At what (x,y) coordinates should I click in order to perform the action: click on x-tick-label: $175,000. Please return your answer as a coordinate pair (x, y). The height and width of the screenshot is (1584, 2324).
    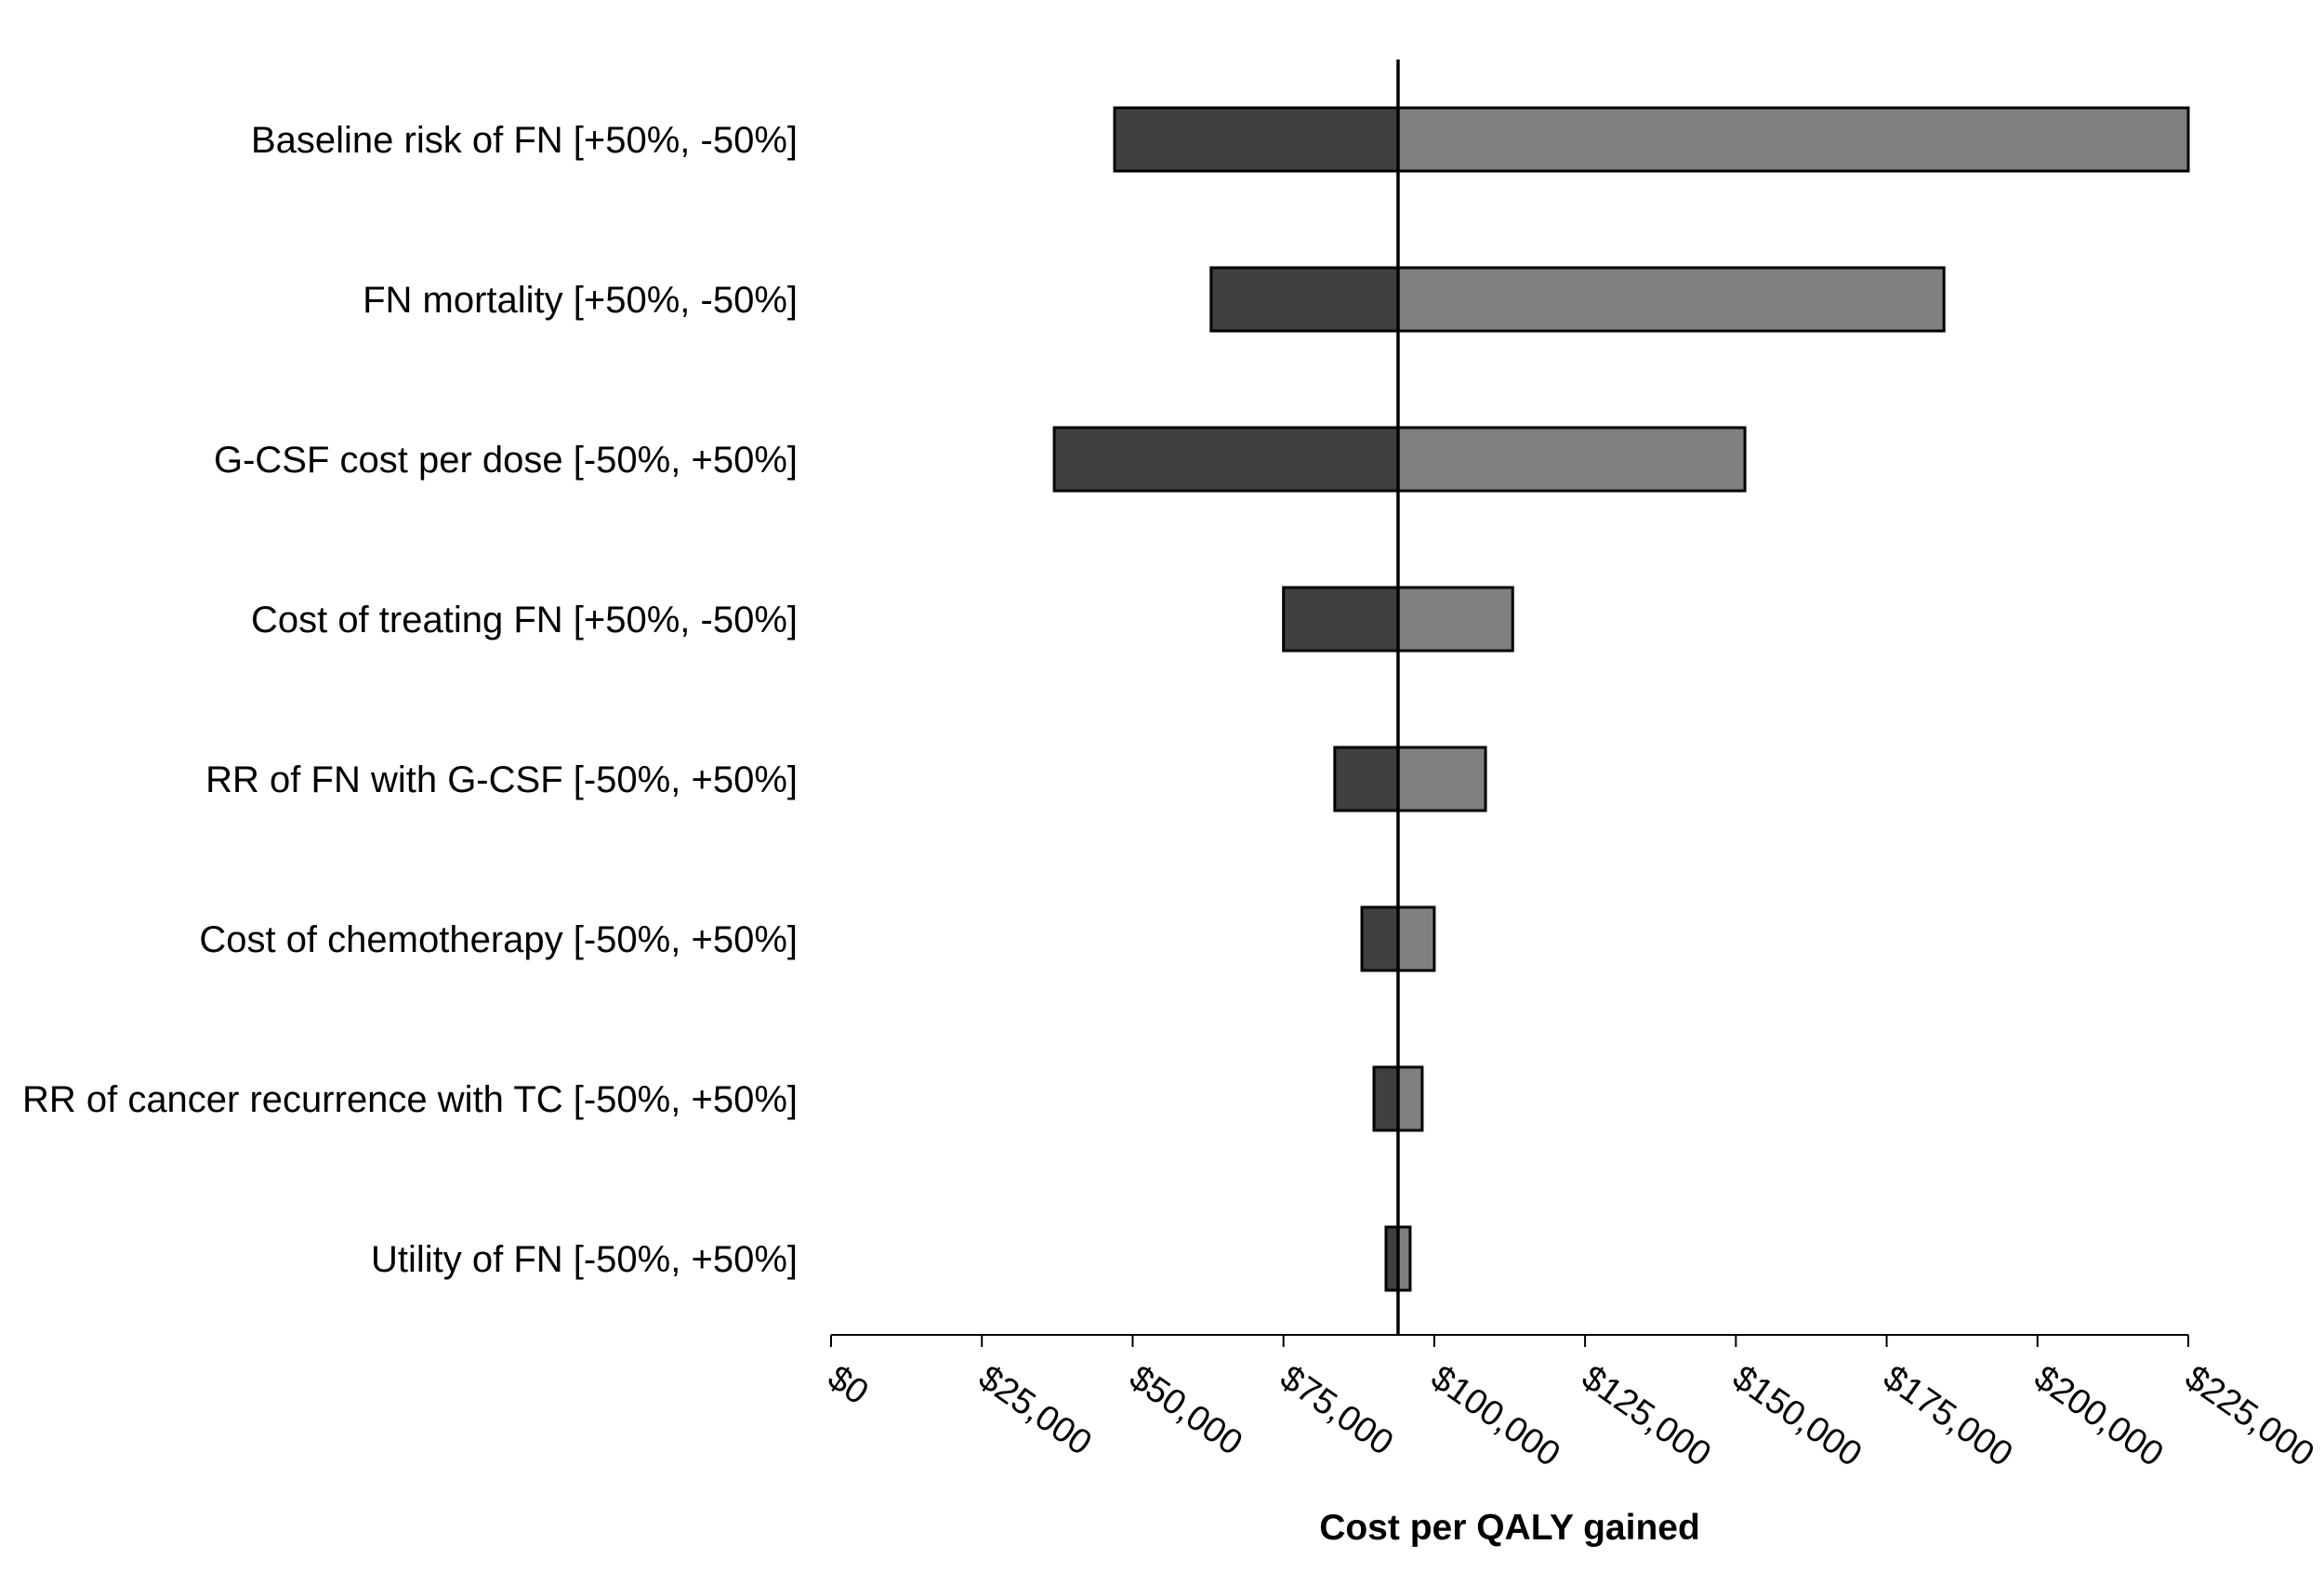
    Looking at the image, I should click on (1947, 1416).